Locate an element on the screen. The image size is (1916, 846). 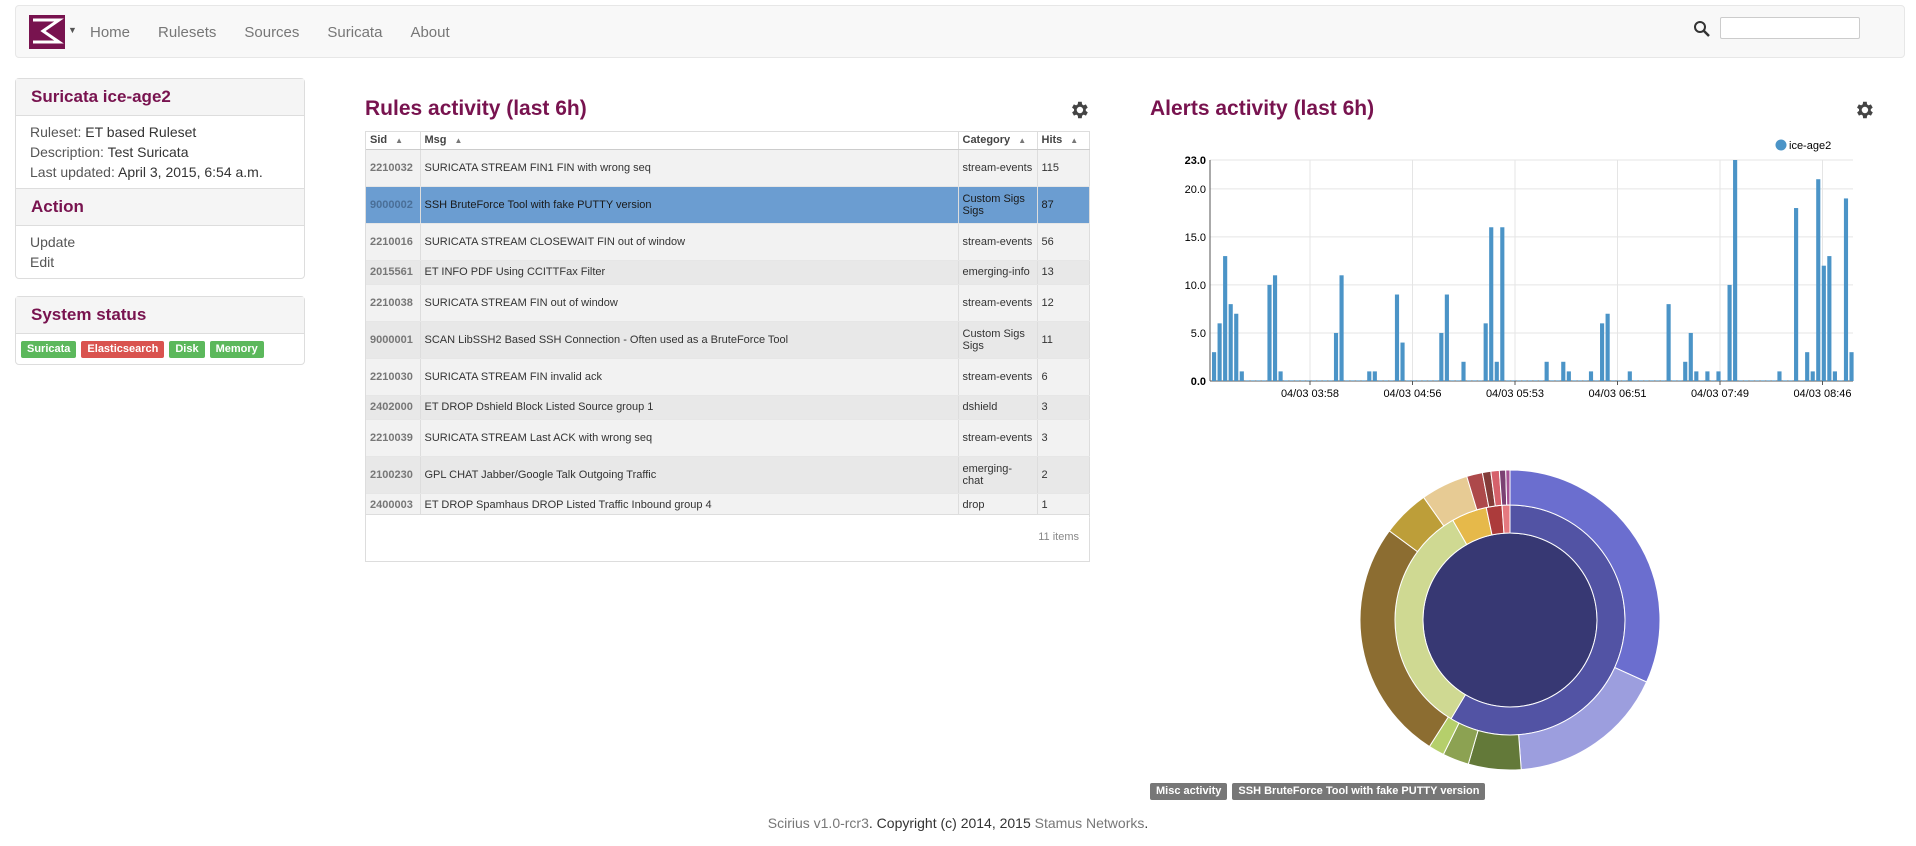
row-sid: 2100230 is located at coordinates (393, 475).